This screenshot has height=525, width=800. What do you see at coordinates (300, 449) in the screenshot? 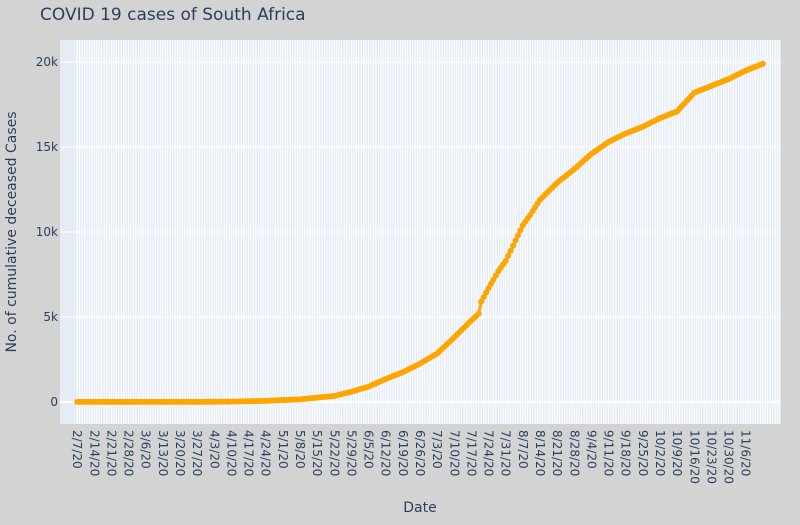
I see `x-tick-label: 5/8/20` at bounding box center [300, 449].